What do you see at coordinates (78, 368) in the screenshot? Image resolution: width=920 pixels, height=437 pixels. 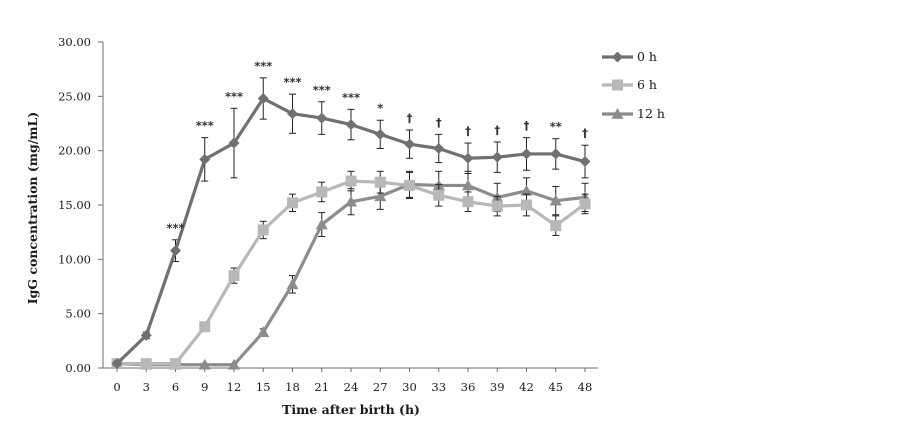 I see `y-tick-label: 0.00` at bounding box center [78, 368].